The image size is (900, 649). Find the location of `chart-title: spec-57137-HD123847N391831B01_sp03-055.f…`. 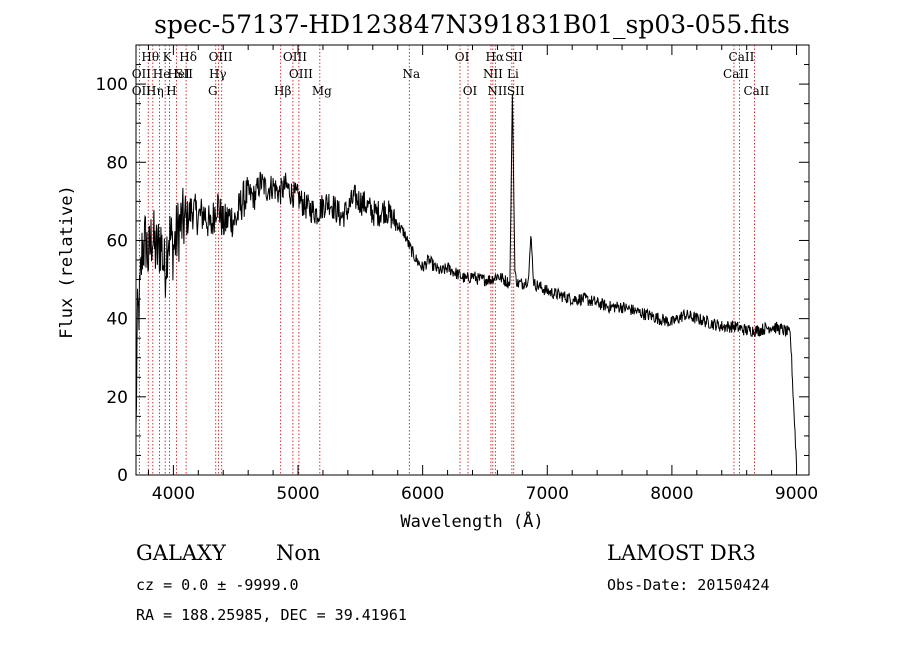

chart-title: spec-57137-HD123847N391831B01_sp03-055.f… is located at coordinates (472, 24).